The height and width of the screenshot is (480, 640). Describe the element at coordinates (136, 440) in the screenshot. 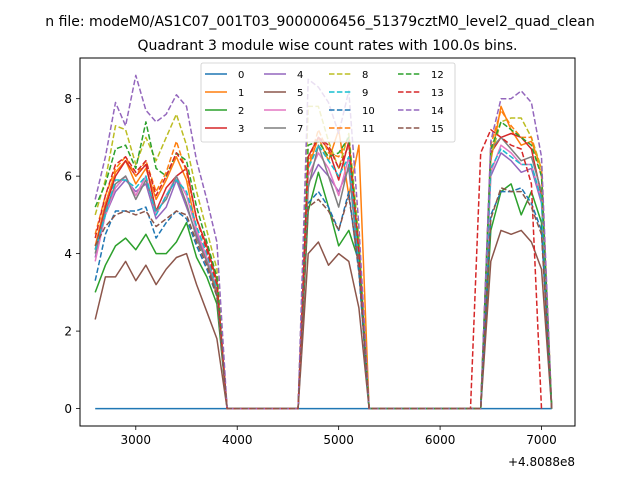

I see `x-tick-label: 3000` at that location.